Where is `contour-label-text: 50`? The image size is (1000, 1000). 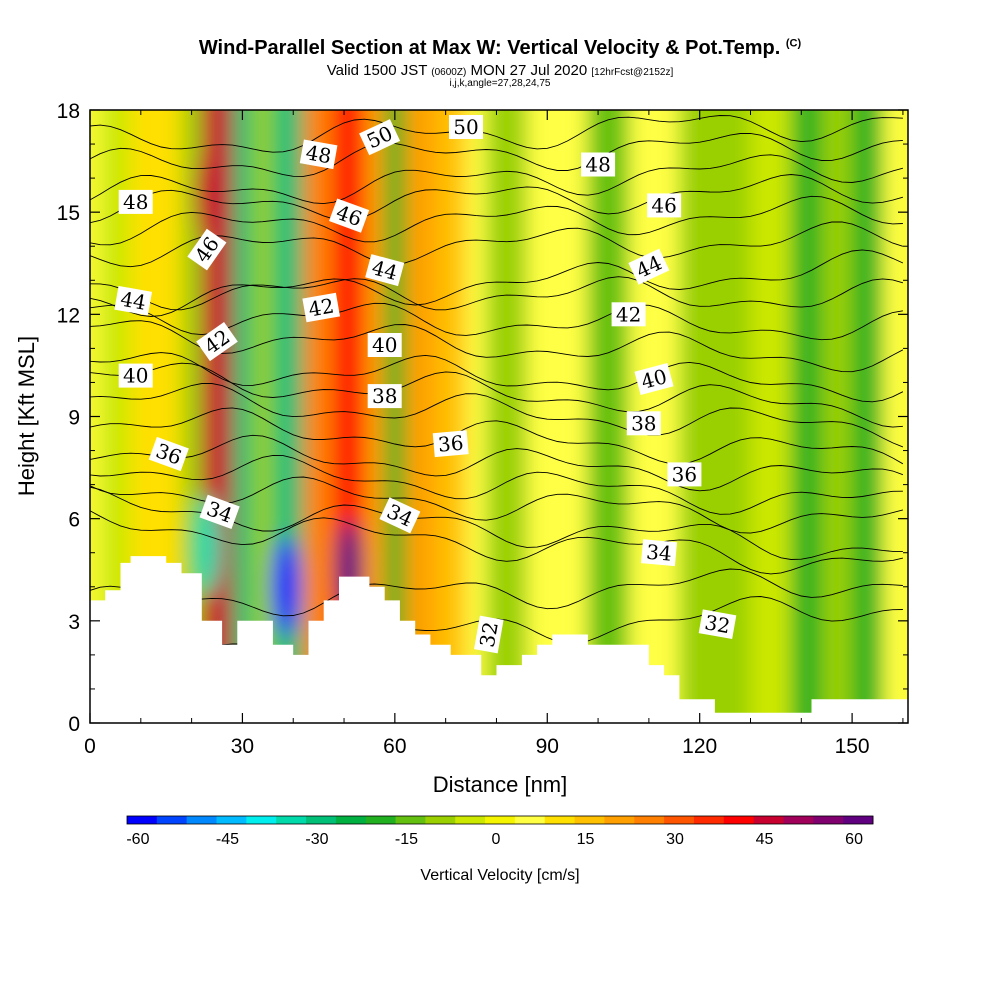 contour-label-text: 50 is located at coordinates (465, 127).